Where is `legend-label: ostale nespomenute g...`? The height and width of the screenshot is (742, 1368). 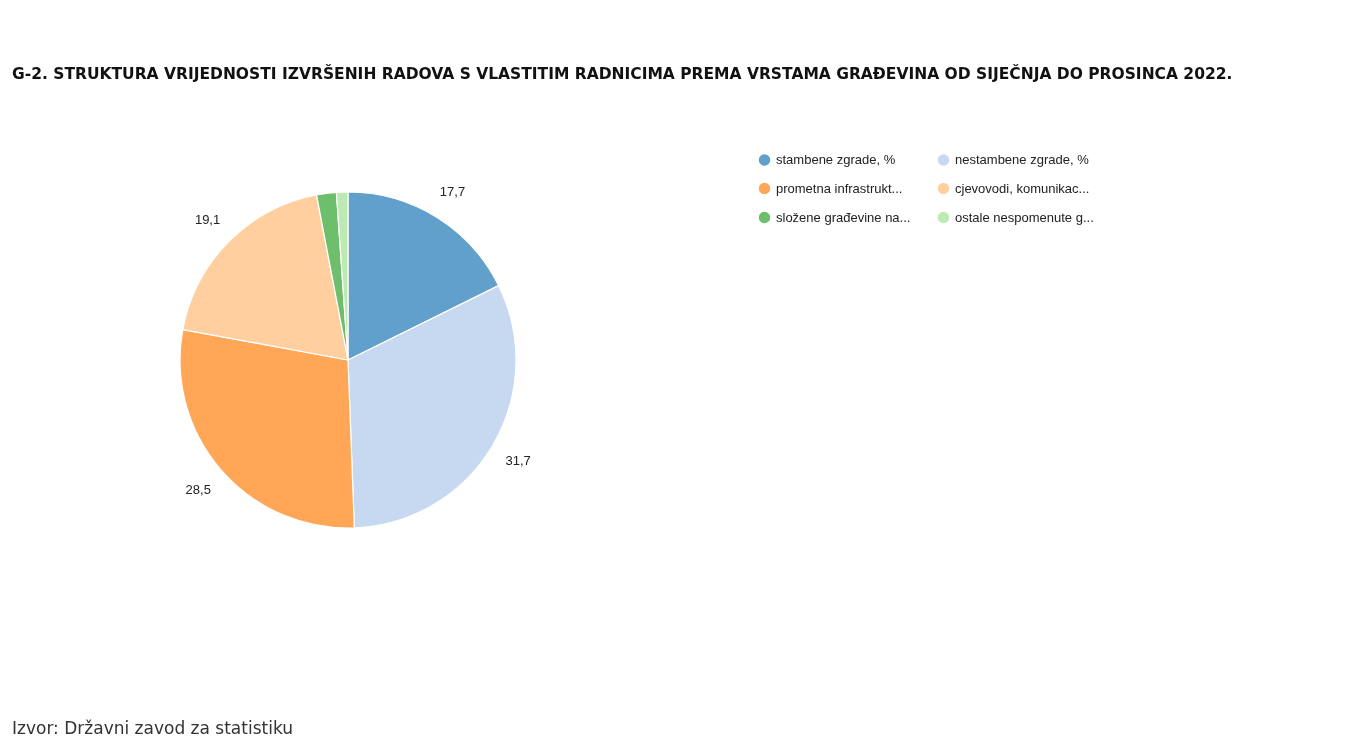
legend-label: ostale nespomenute g... is located at coordinates (1024, 217).